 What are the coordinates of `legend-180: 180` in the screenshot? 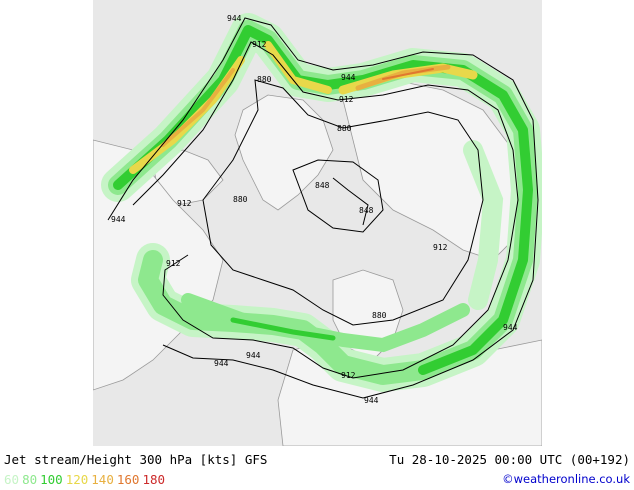 It's located at (154, 479).